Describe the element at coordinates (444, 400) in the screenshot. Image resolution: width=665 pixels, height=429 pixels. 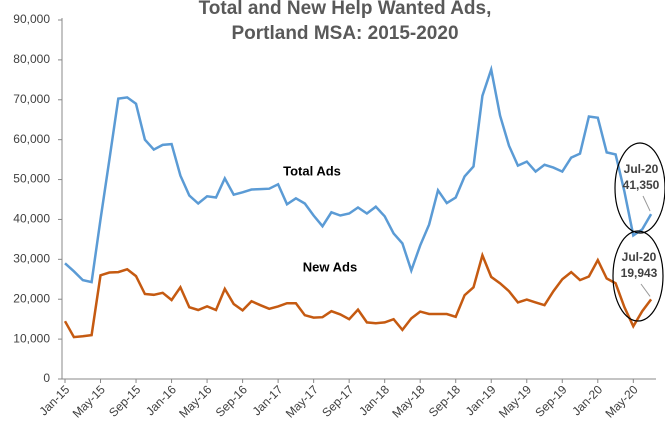
I see `x-tick-label: Sep-18` at that location.